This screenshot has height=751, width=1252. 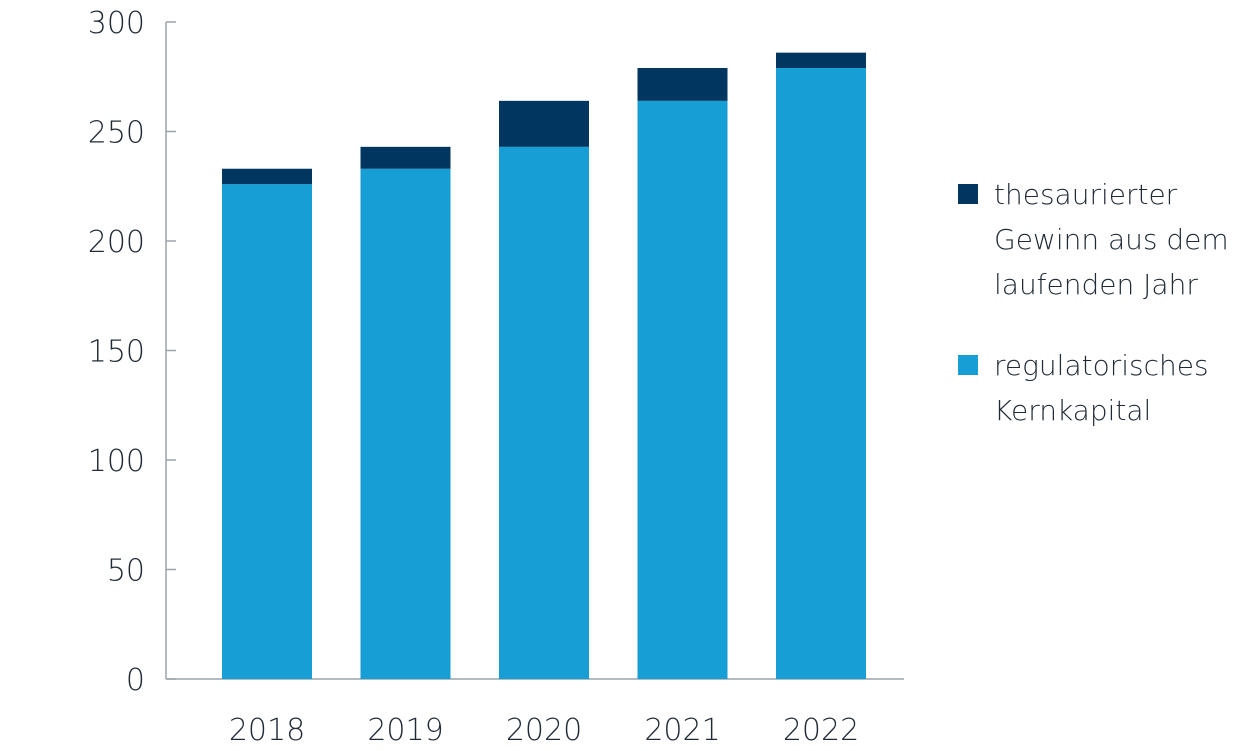 What do you see at coordinates (1101, 388) in the screenshot?
I see `legend-label-kernkapital: regulatorisches Kernkapital` at bounding box center [1101, 388].